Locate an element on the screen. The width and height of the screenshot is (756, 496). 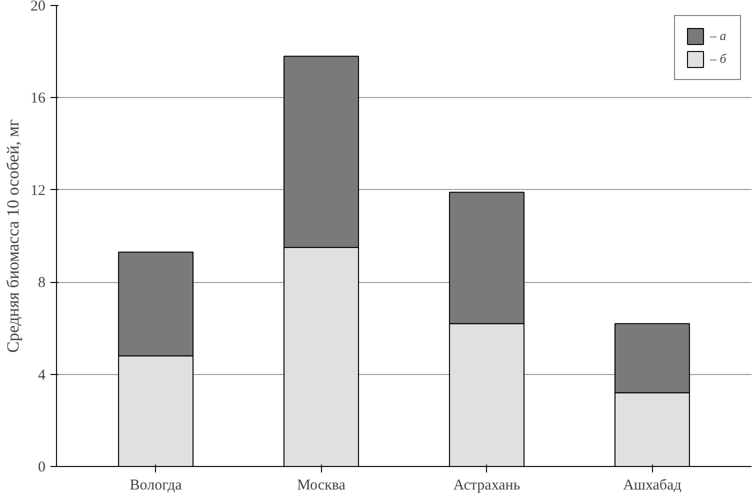
y-tick-label: 12 is located at coordinates (38, 190).